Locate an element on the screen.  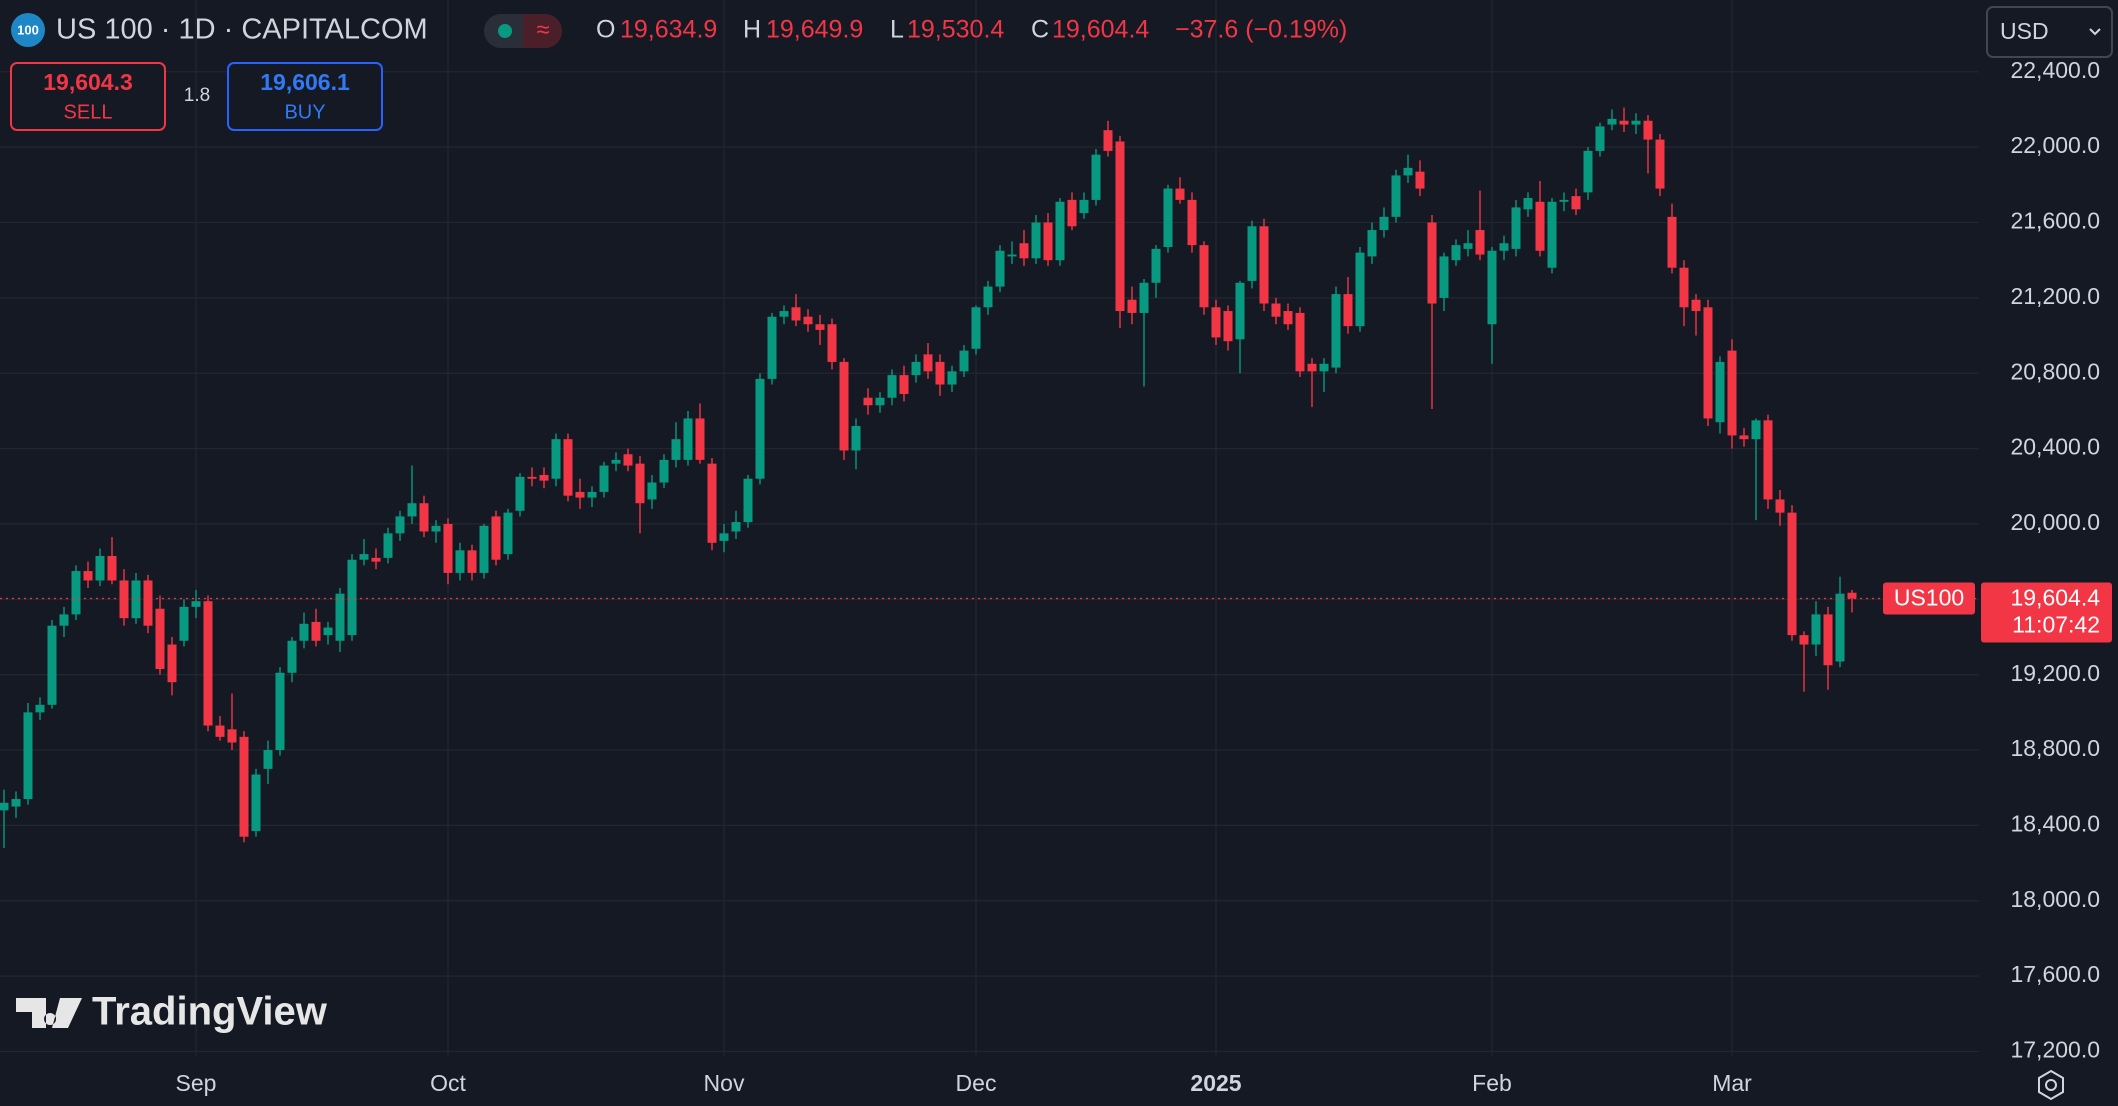
currency-dropdown: USD is located at coordinates (2049, 32).